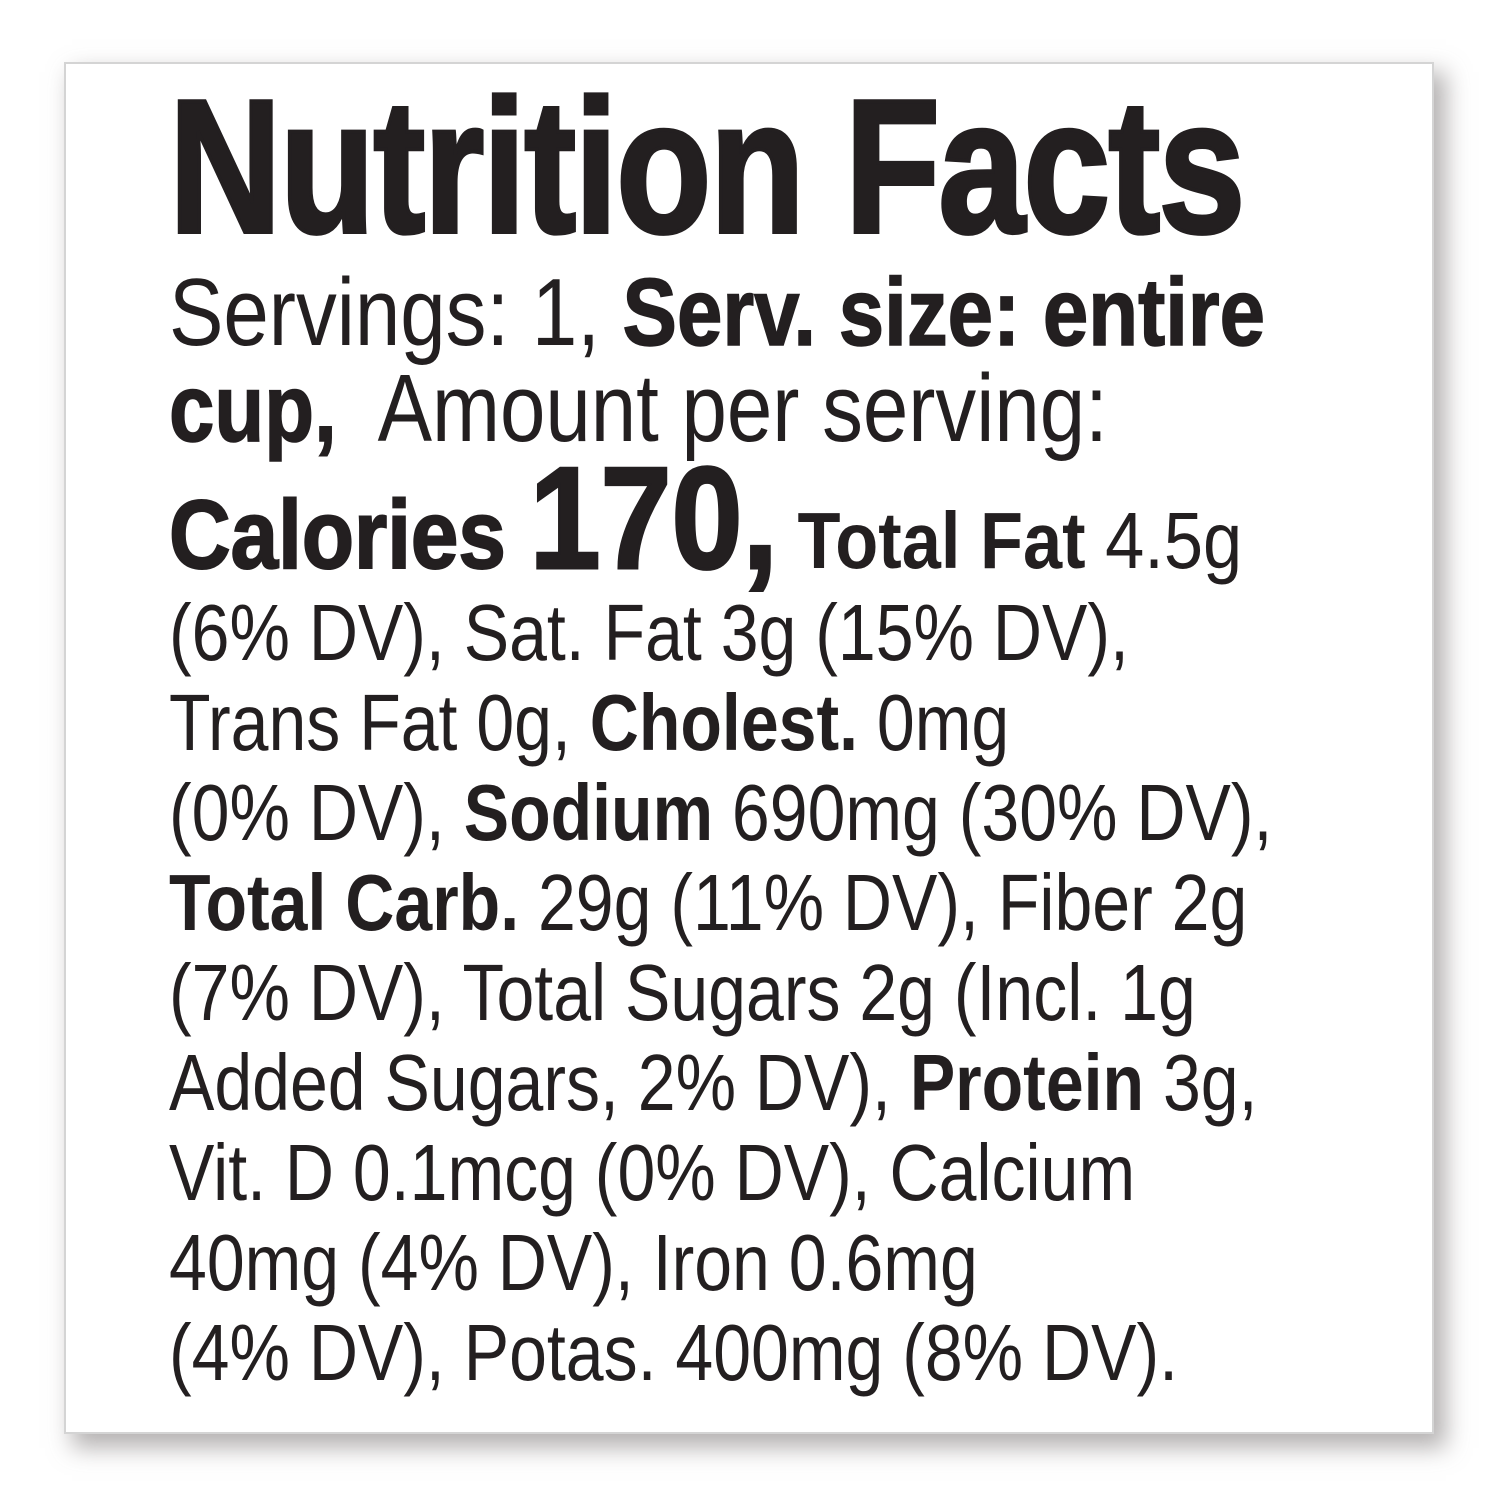 The image size is (1500, 1500). I want to click on text-segment: (6% DV), Sat. Fat 3g (15% DV),, so click(649, 632).